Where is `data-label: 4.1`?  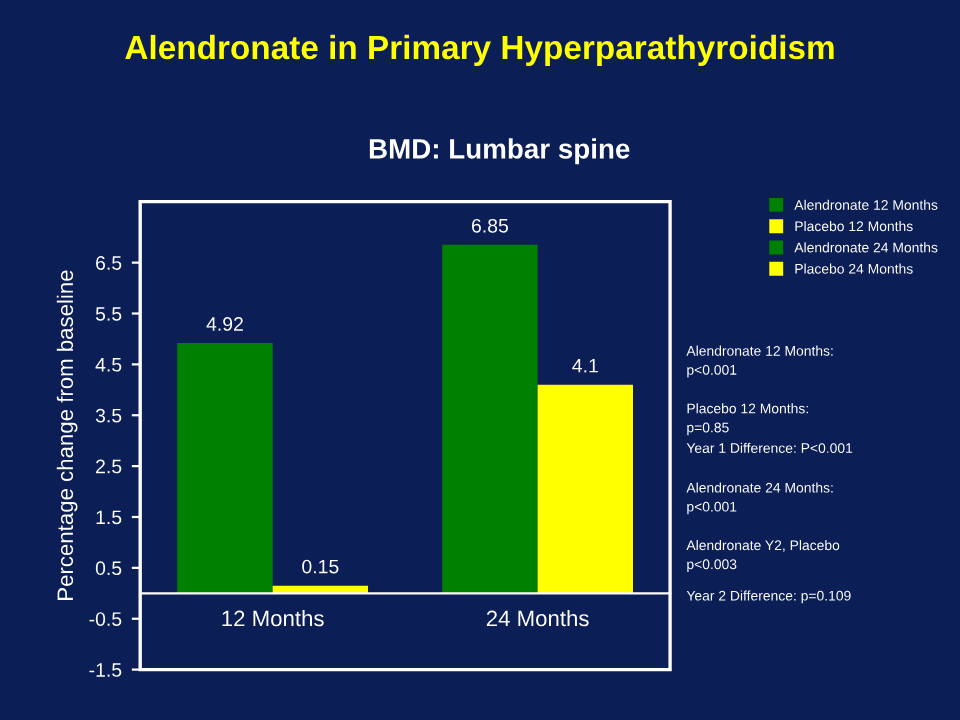 data-label: 4.1 is located at coordinates (585, 365).